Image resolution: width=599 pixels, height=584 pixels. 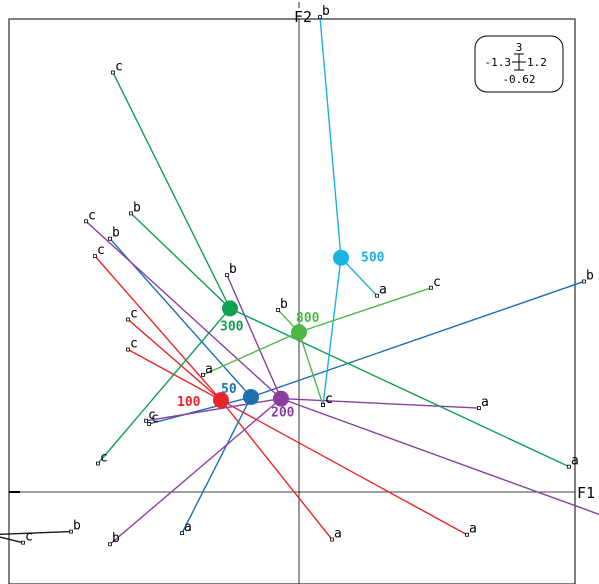 I want to click on branch-label-200-c-4: c, so click(x=92, y=215).